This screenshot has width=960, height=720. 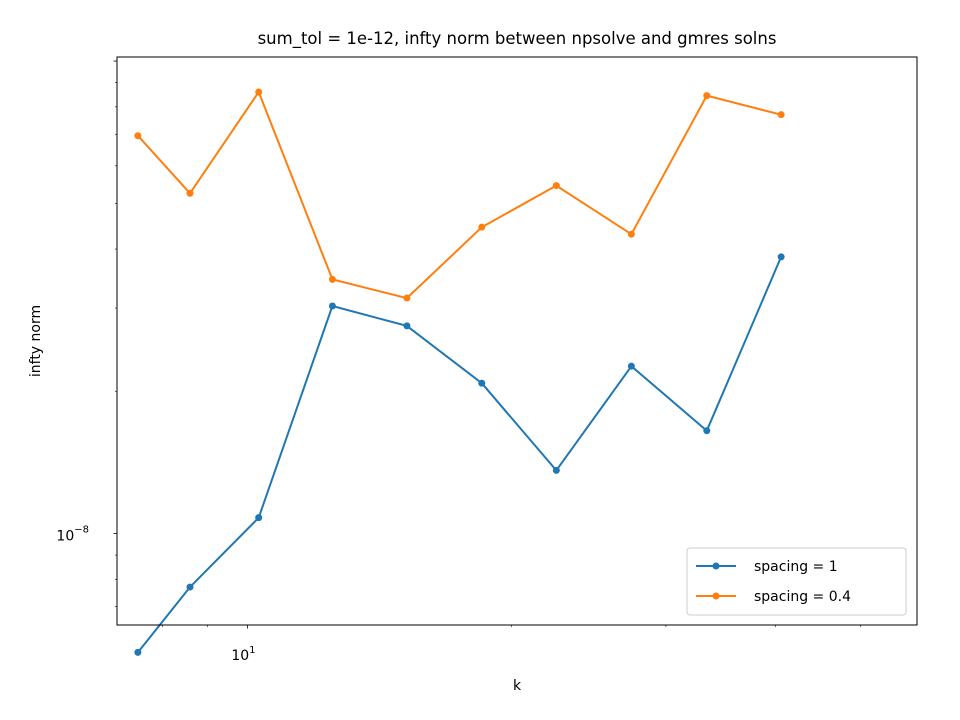 I want to click on x-axis-label: k, so click(x=517, y=686).